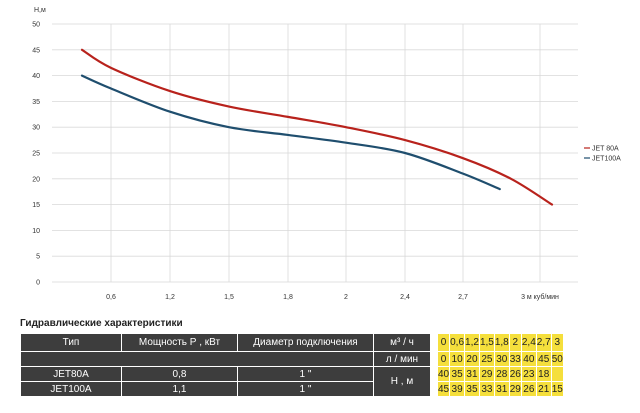  Describe the element at coordinates (36, 25) in the screenshot. I see `y-tick-label: 50` at that location.